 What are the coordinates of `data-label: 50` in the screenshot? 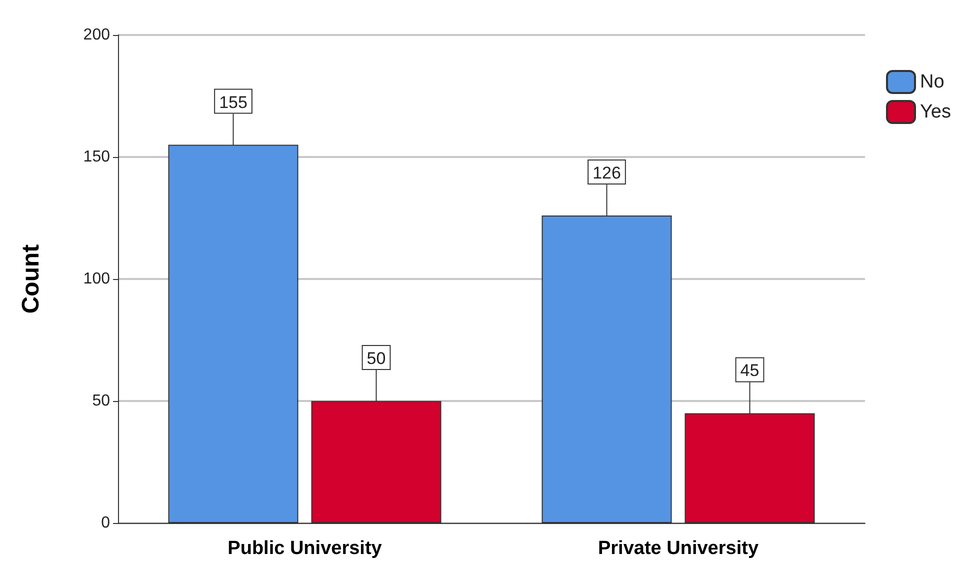 It's located at (376, 358).